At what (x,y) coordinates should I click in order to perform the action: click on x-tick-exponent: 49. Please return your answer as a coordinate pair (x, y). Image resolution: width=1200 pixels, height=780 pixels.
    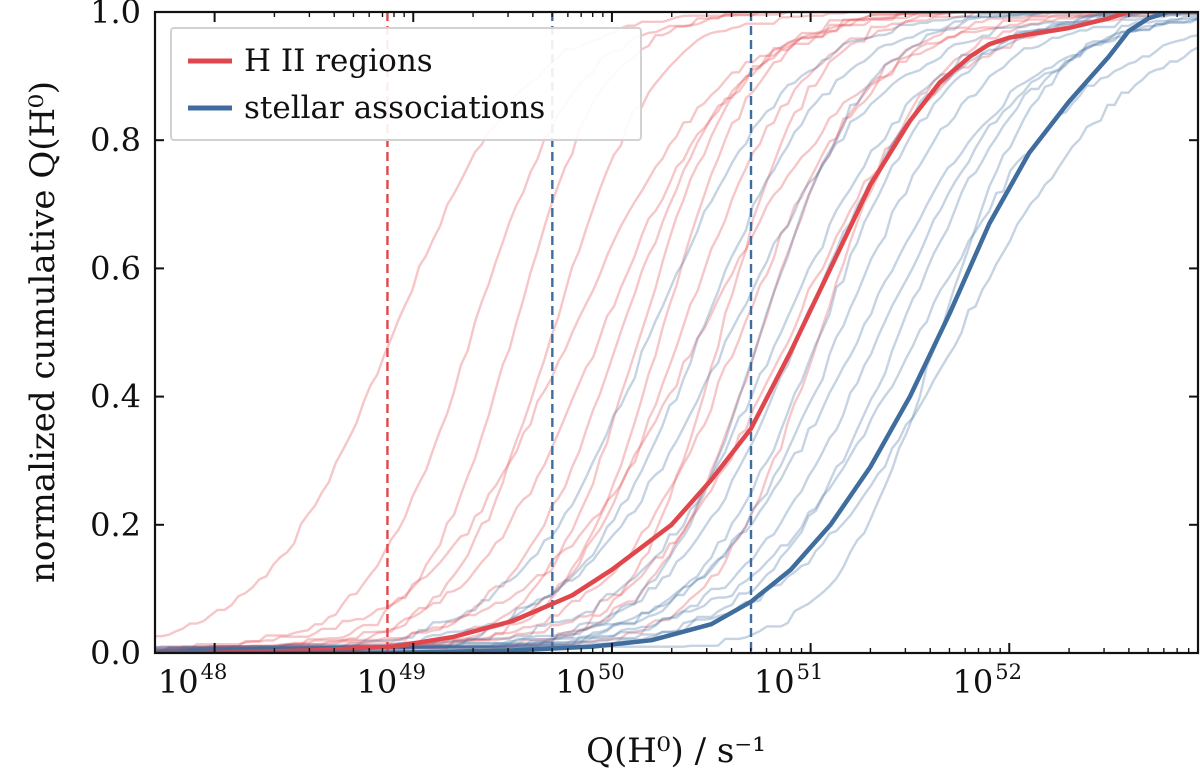
    Looking at the image, I should click on (412, 672).